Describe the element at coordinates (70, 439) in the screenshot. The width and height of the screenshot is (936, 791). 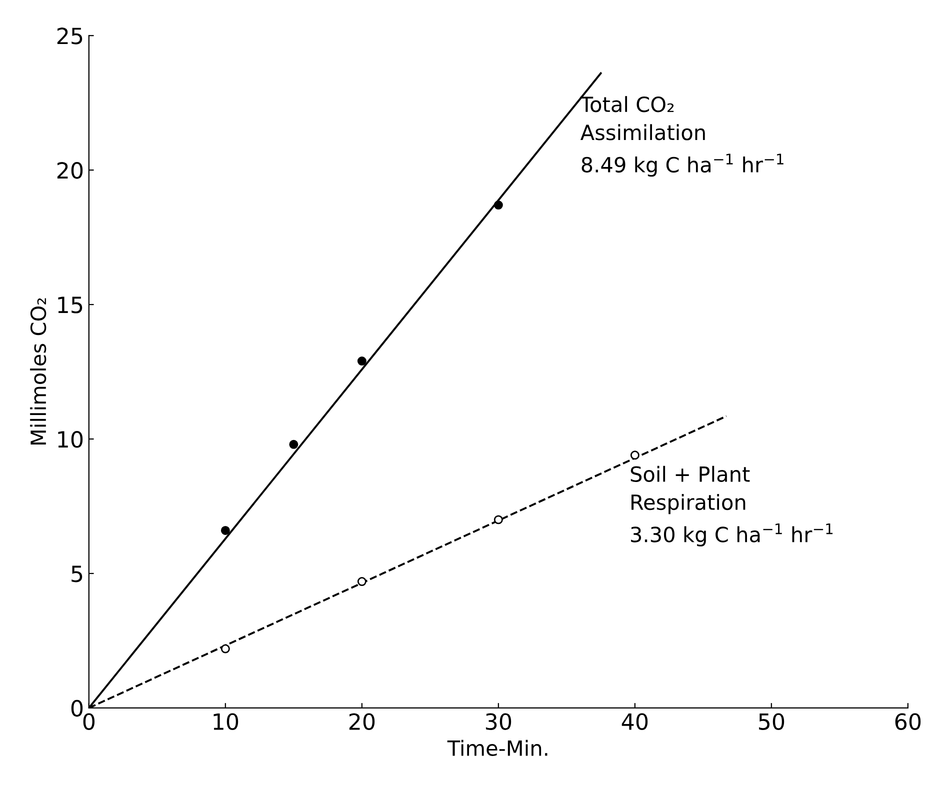
I see `y-tick-label: 10` at that location.